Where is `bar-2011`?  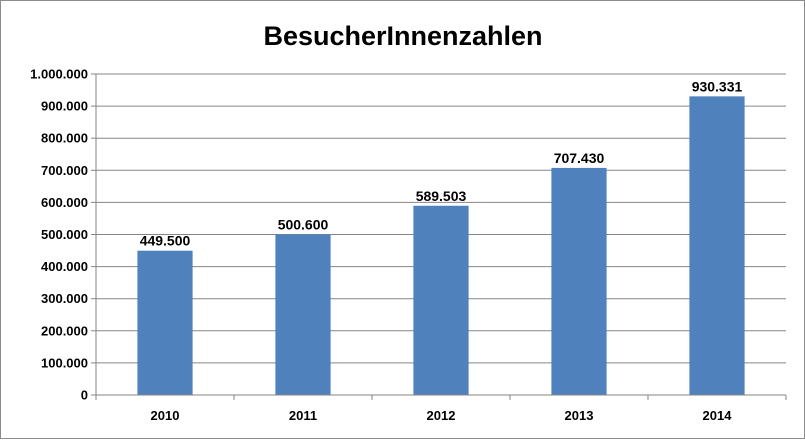
bar-2011 is located at coordinates (303, 314).